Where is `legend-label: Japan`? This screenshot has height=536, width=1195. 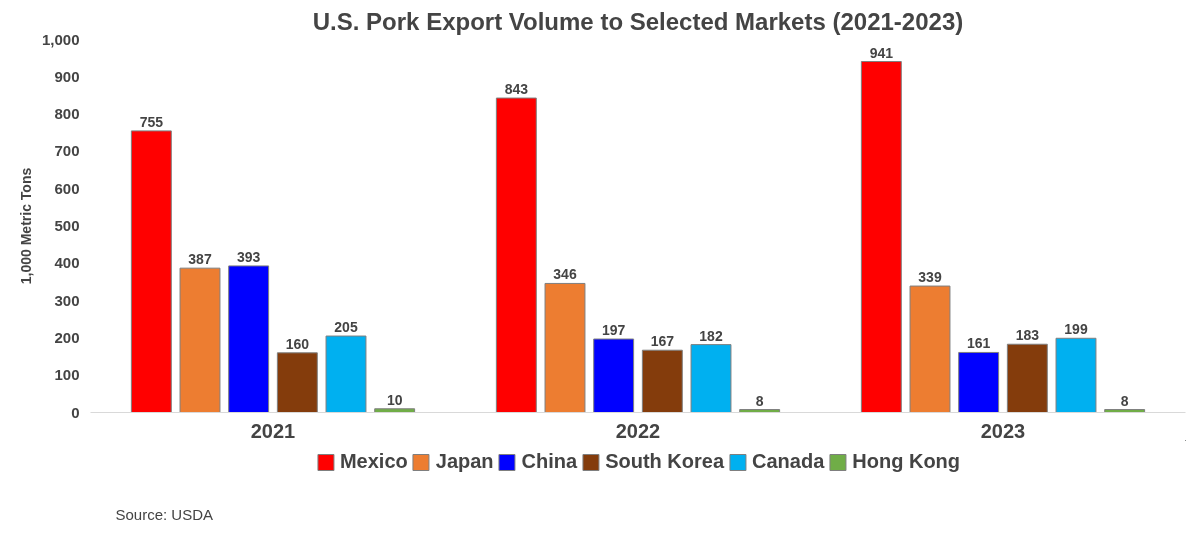 legend-label: Japan is located at coordinates (464, 461).